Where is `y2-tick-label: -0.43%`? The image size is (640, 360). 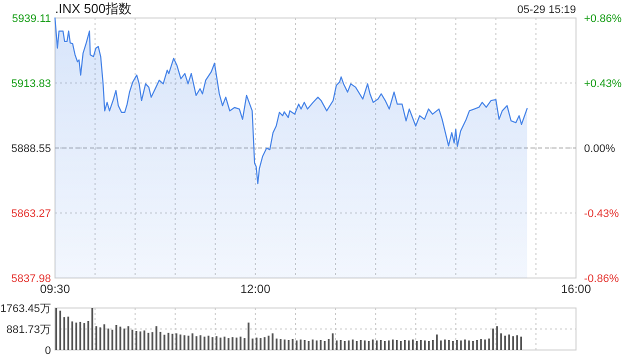
y2-tick-label: -0.43% is located at coordinates (602, 214).